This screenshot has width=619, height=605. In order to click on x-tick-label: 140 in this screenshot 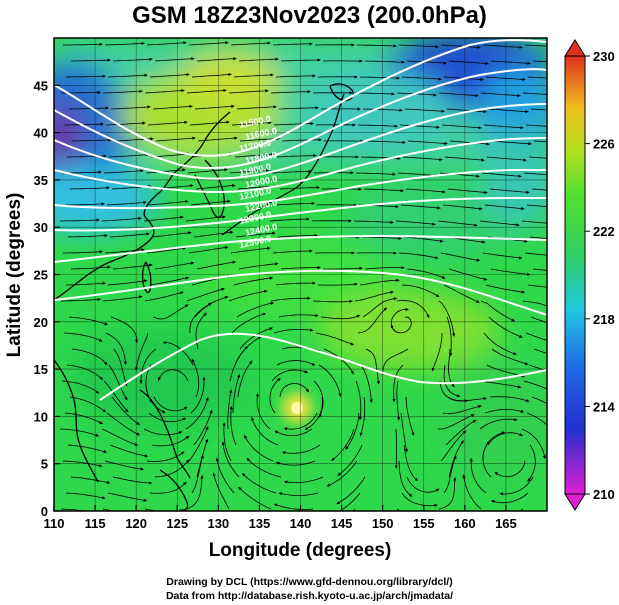, I will do `click(301, 523)`.